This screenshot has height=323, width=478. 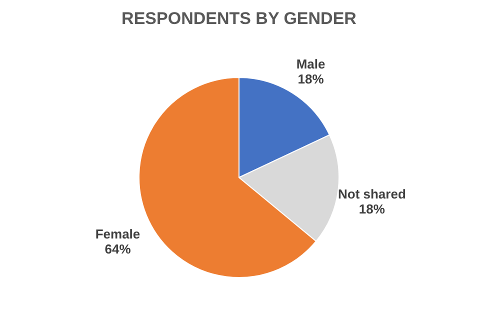 What do you see at coordinates (118, 249) in the screenshot?
I see `data-label: 64%` at bounding box center [118, 249].